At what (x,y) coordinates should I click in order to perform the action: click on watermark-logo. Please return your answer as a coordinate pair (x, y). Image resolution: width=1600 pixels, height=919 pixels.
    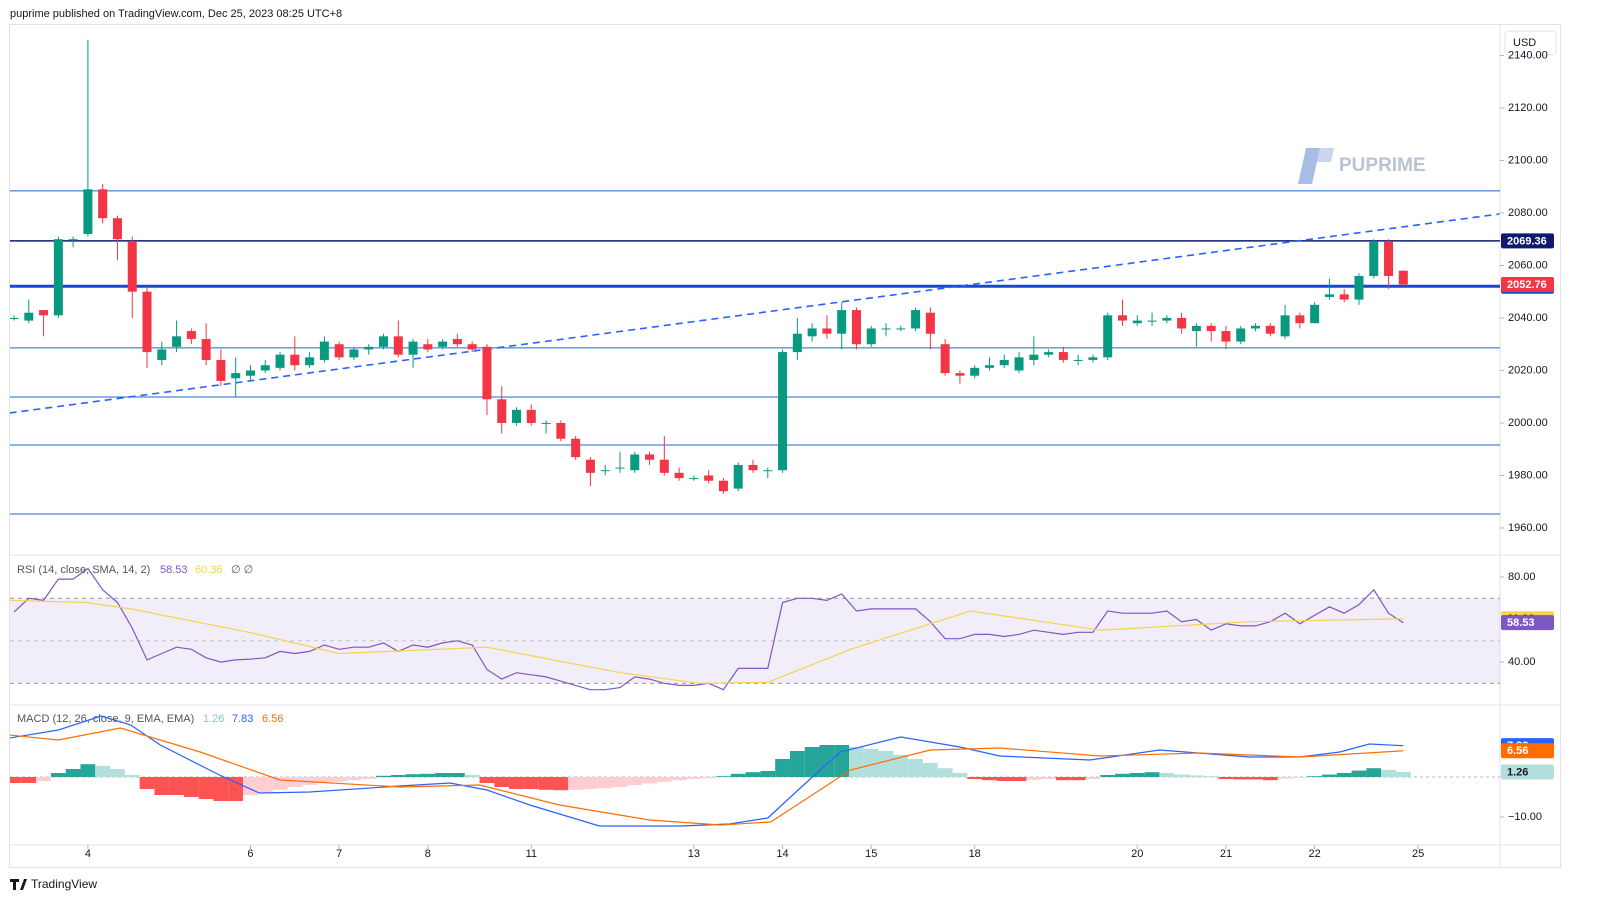
    Looking at the image, I should click on (1309, 166).